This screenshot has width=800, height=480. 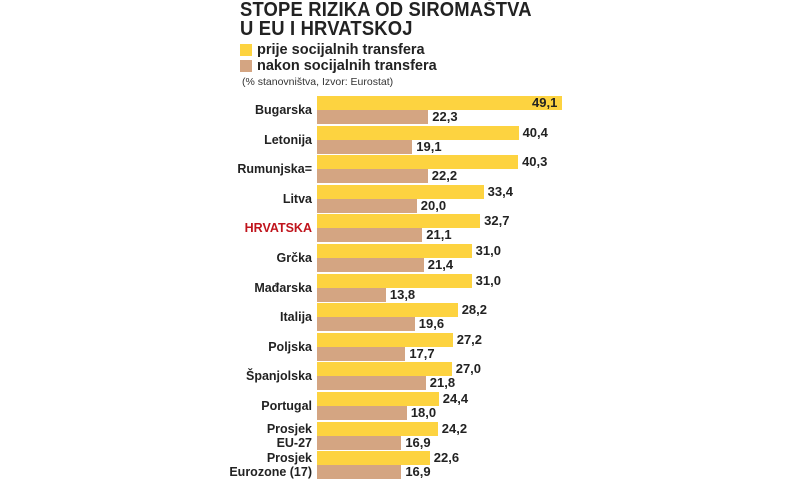 I want to click on category-label: Bugarska, so click(x=283, y=110).